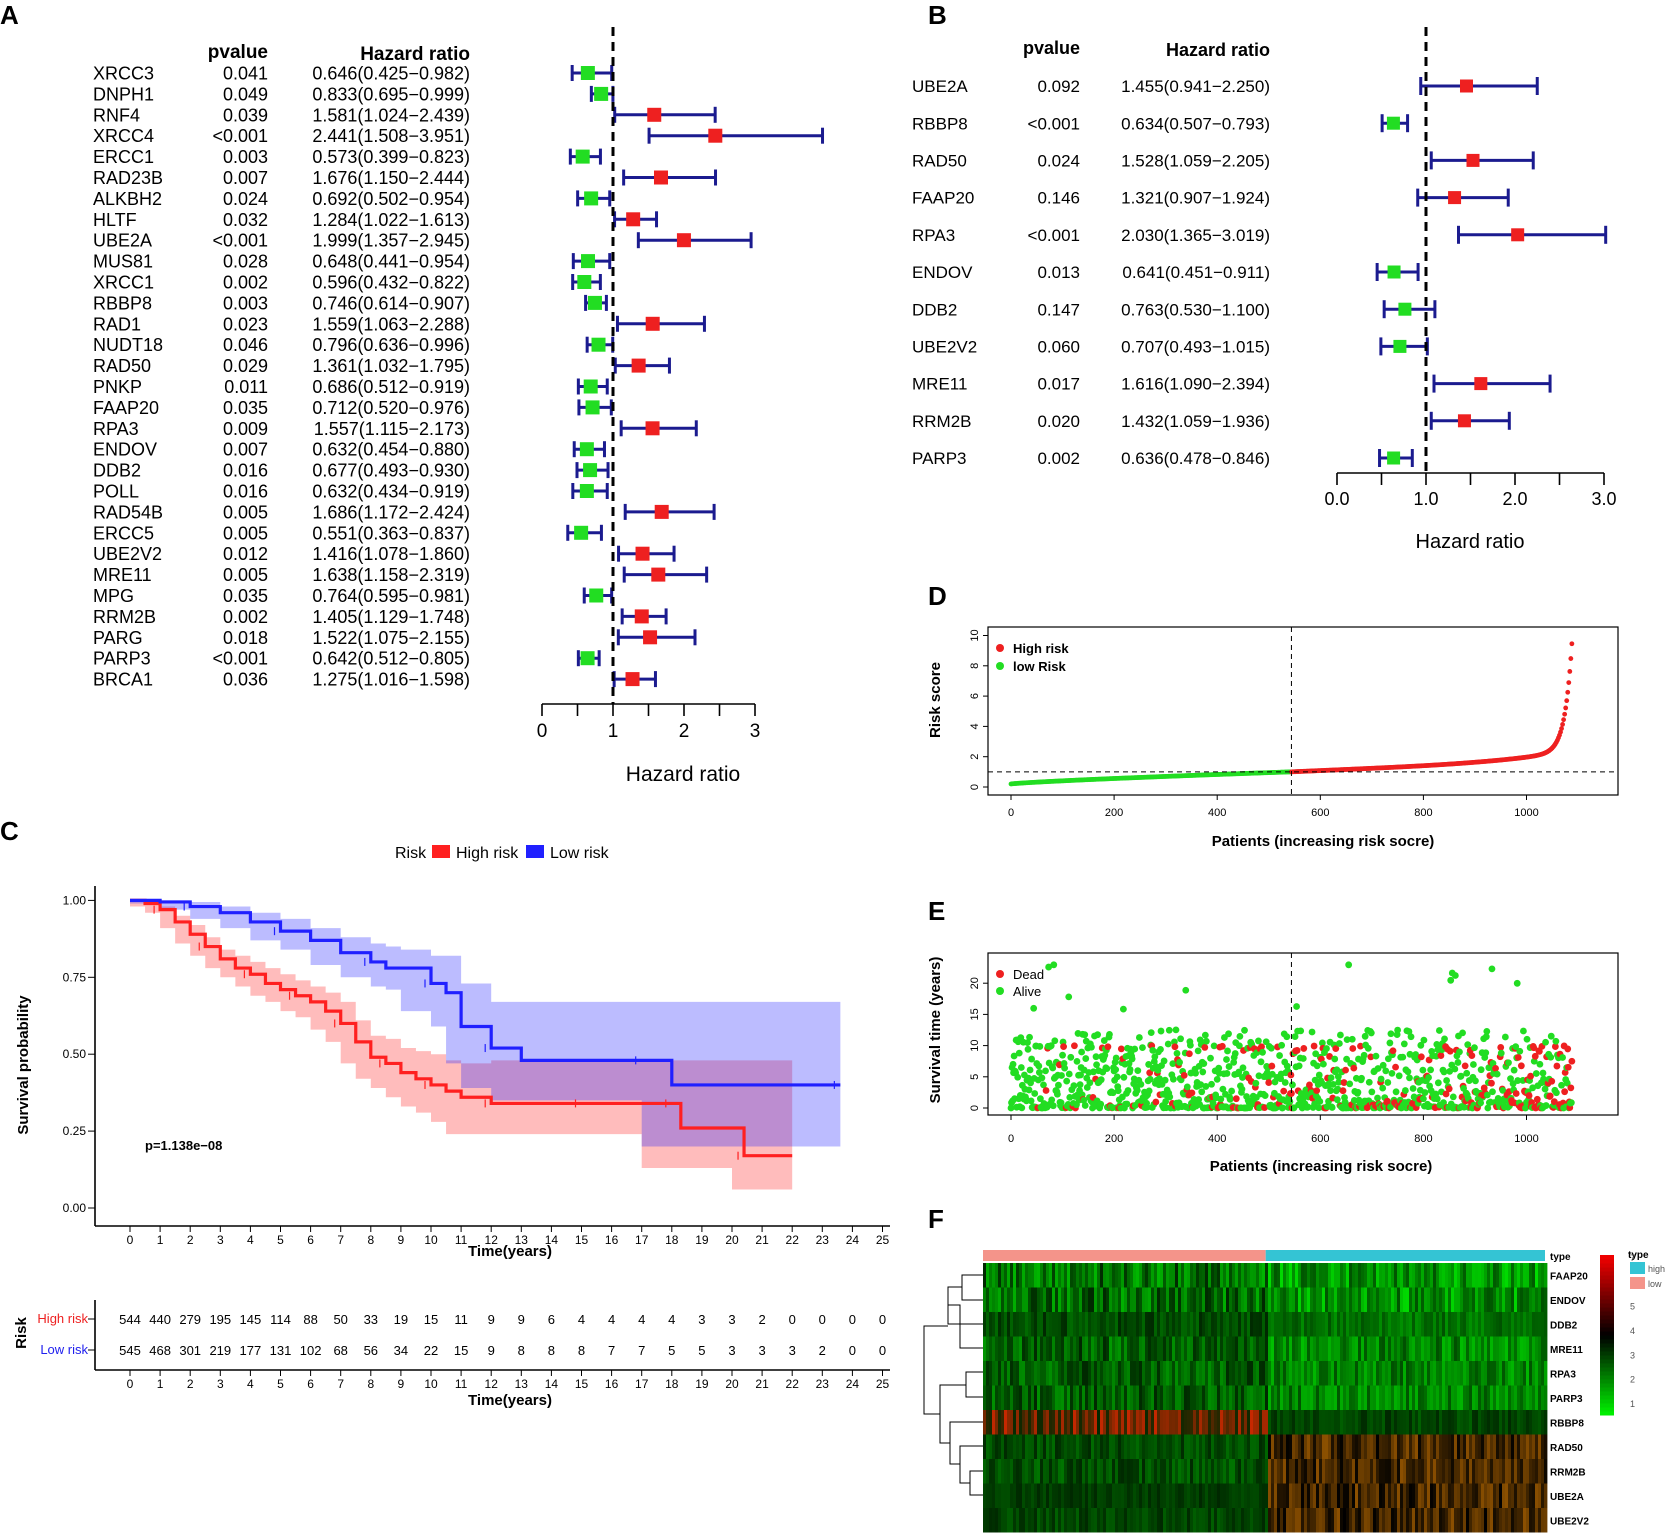 This screenshot has width=1665, height=1534. I want to click on forest-gene-label: FAAP20, so click(943, 198).